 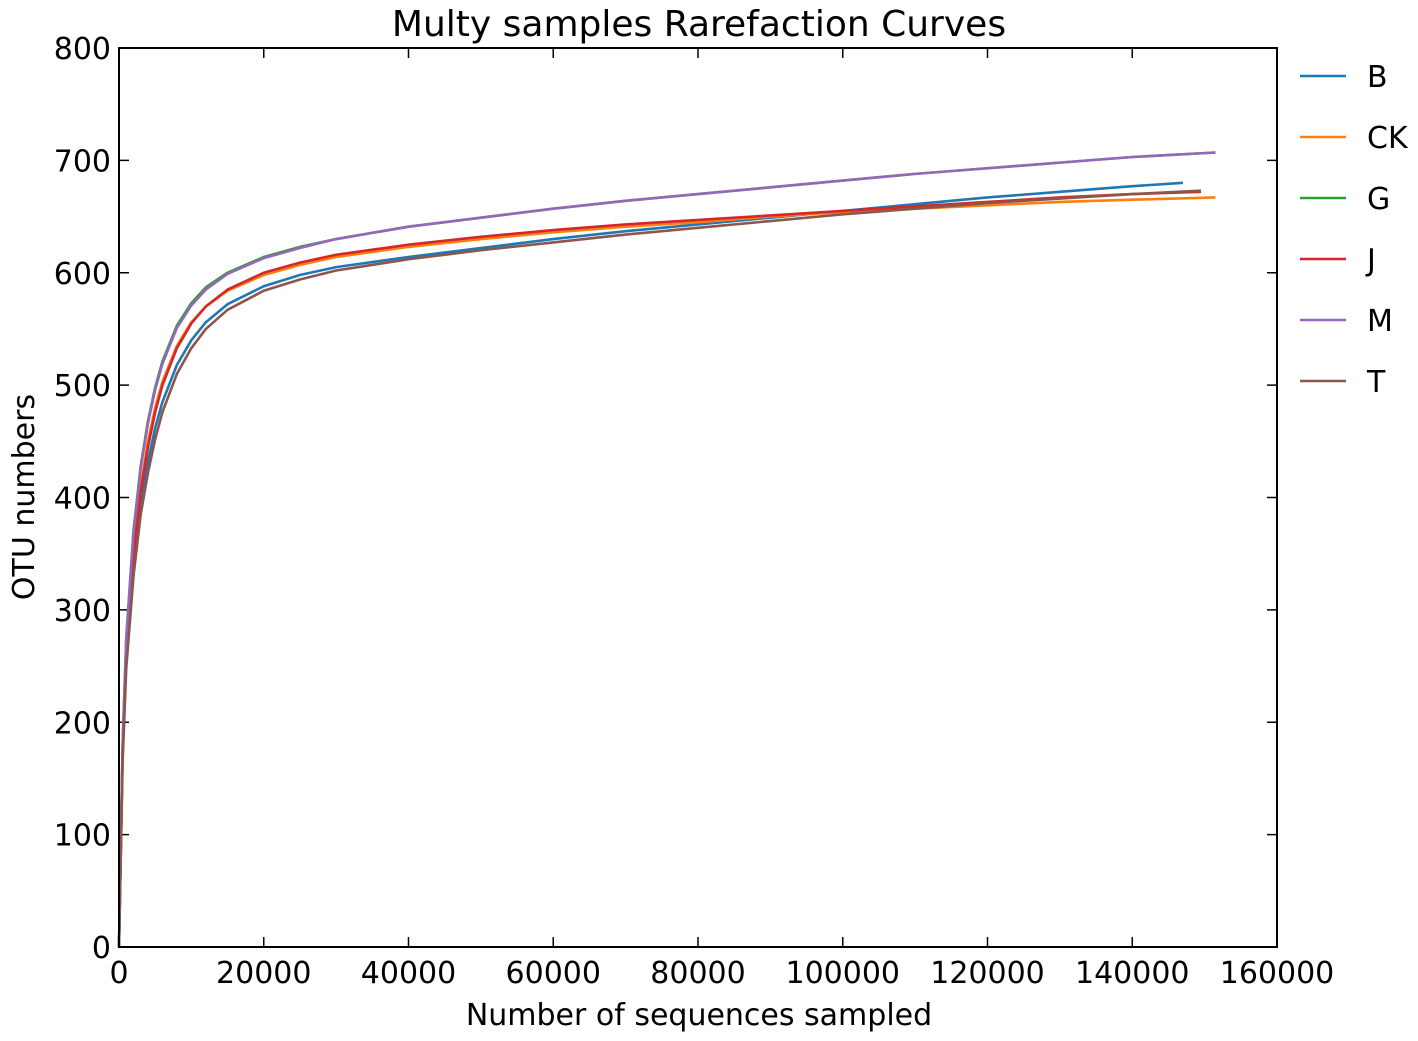 I want to click on y-tick-label: 400, so click(x=82, y=499).